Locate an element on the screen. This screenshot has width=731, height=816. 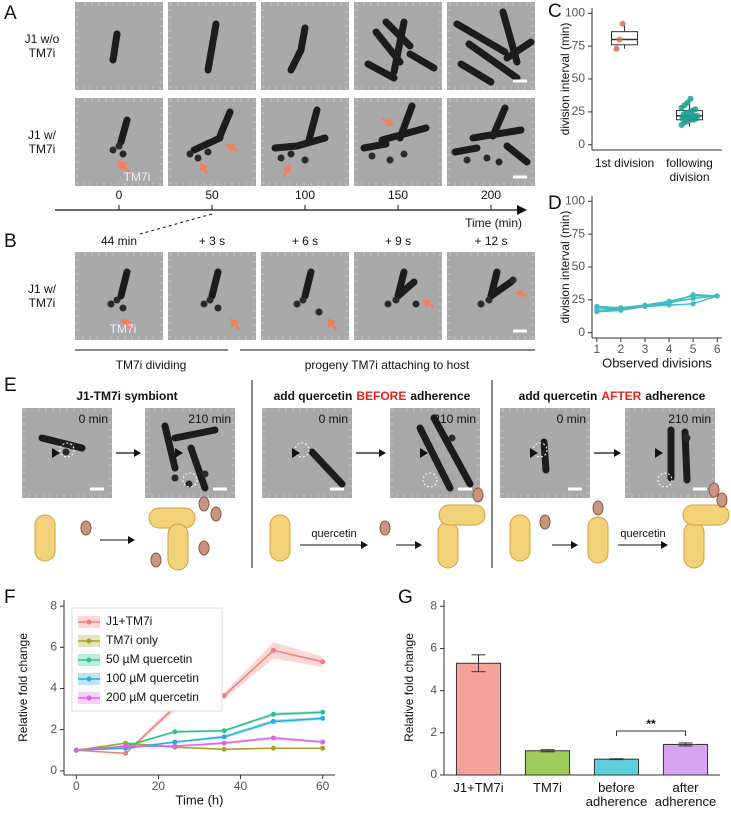
phase-label: progeny TM7i attaching to host is located at coordinates (387, 365).